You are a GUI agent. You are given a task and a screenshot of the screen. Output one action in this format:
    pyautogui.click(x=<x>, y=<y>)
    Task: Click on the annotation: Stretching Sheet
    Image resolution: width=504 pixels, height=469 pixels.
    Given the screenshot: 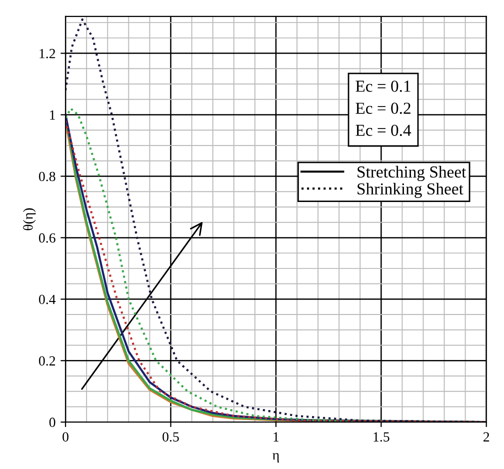 What is the action you would take?
    pyautogui.click(x=412, y=174)
    